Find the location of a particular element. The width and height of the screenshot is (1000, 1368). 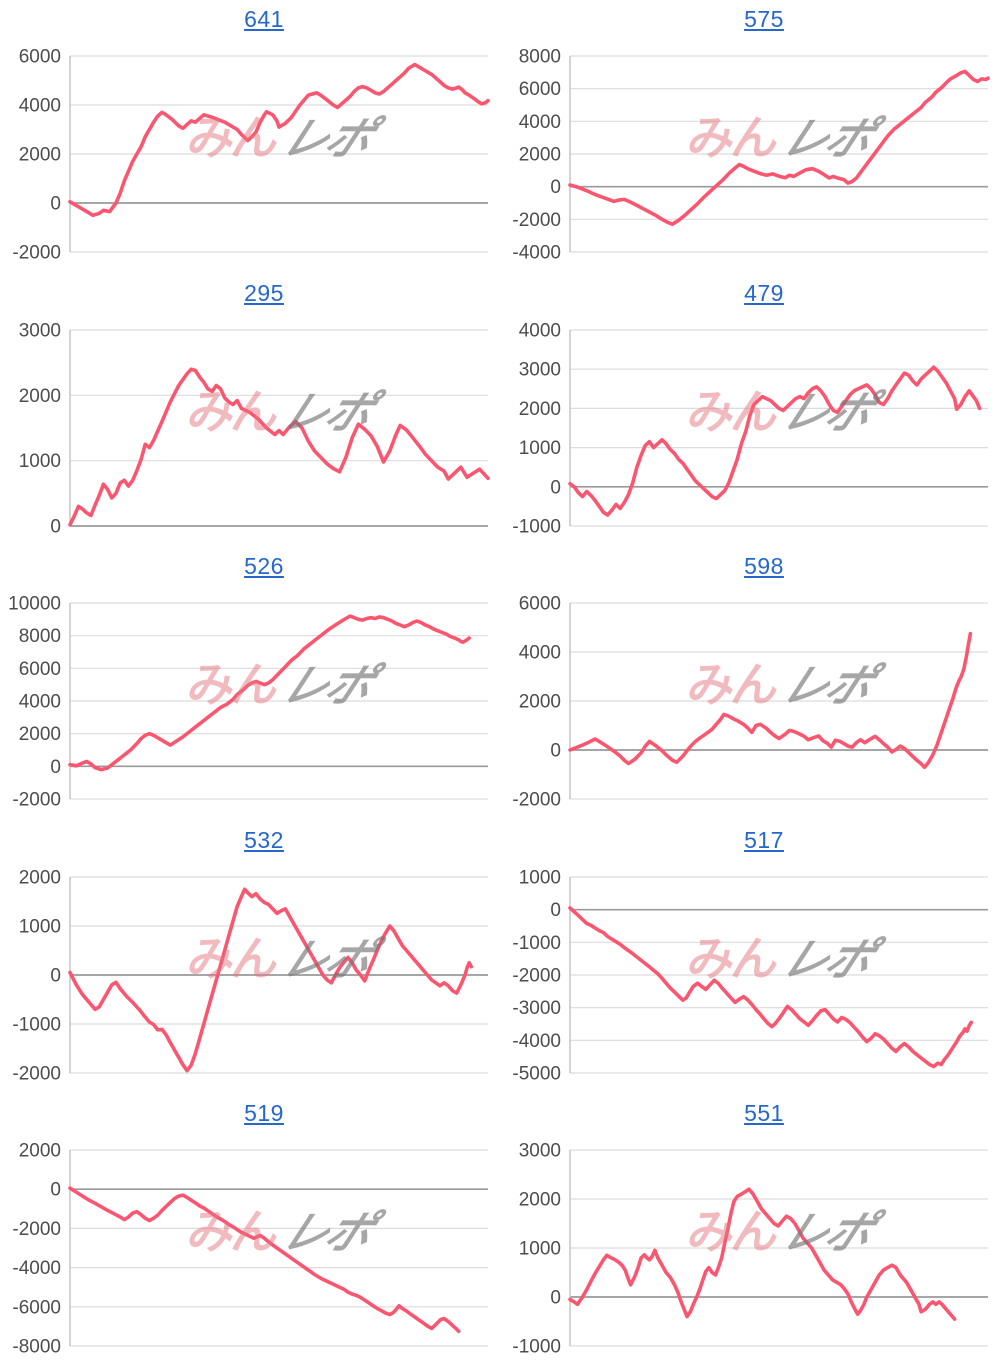

chart-title-row: 479 is located at coordinates (750, 297).